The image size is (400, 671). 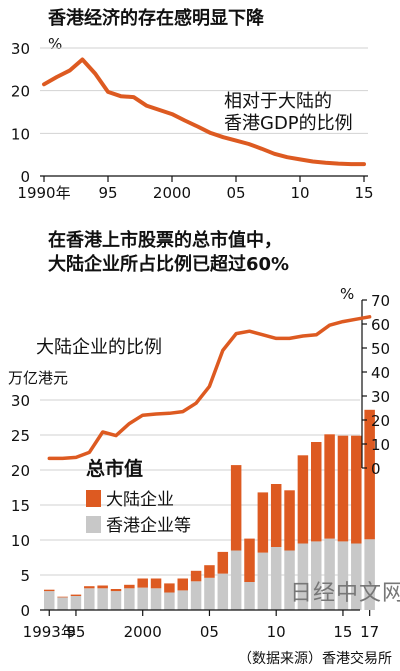 What do you see at coordinates (380, 349) in the screenshot?
I see `chart2-right-tick-5: 50` at bounding box center [380, 349].